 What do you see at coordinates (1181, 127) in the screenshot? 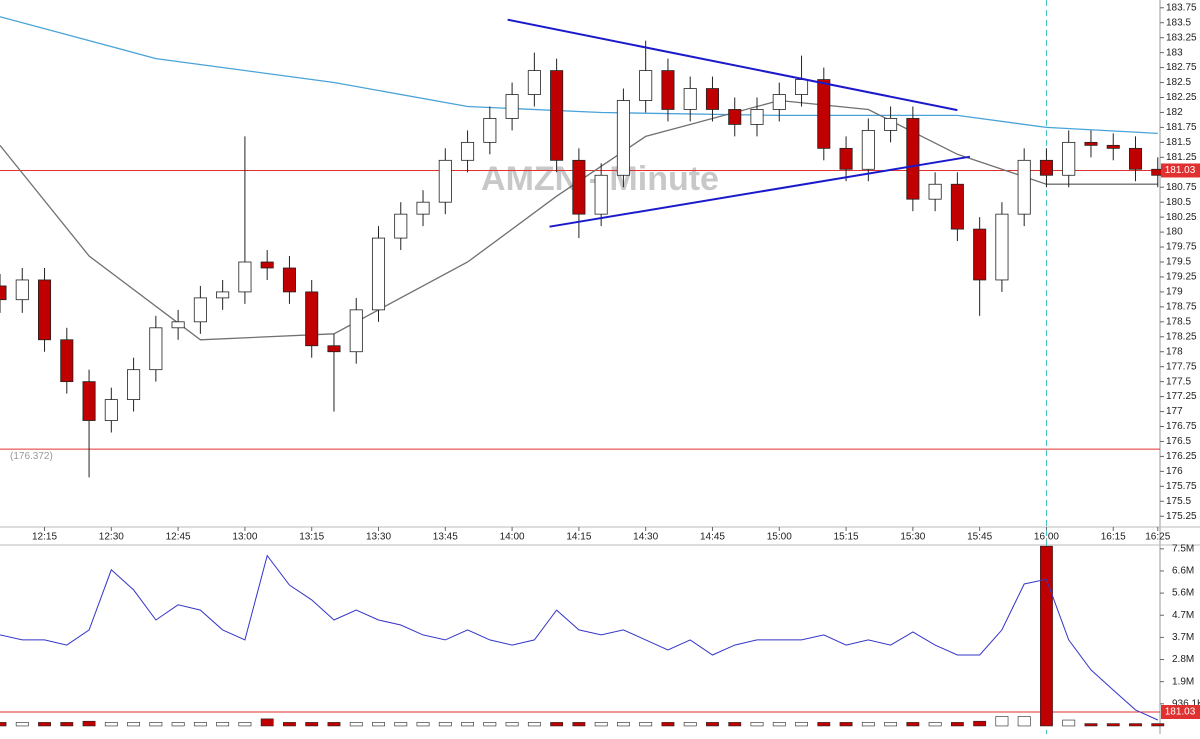
I see `y-tick-label: 181.75` at bounding box center [1181, 127].